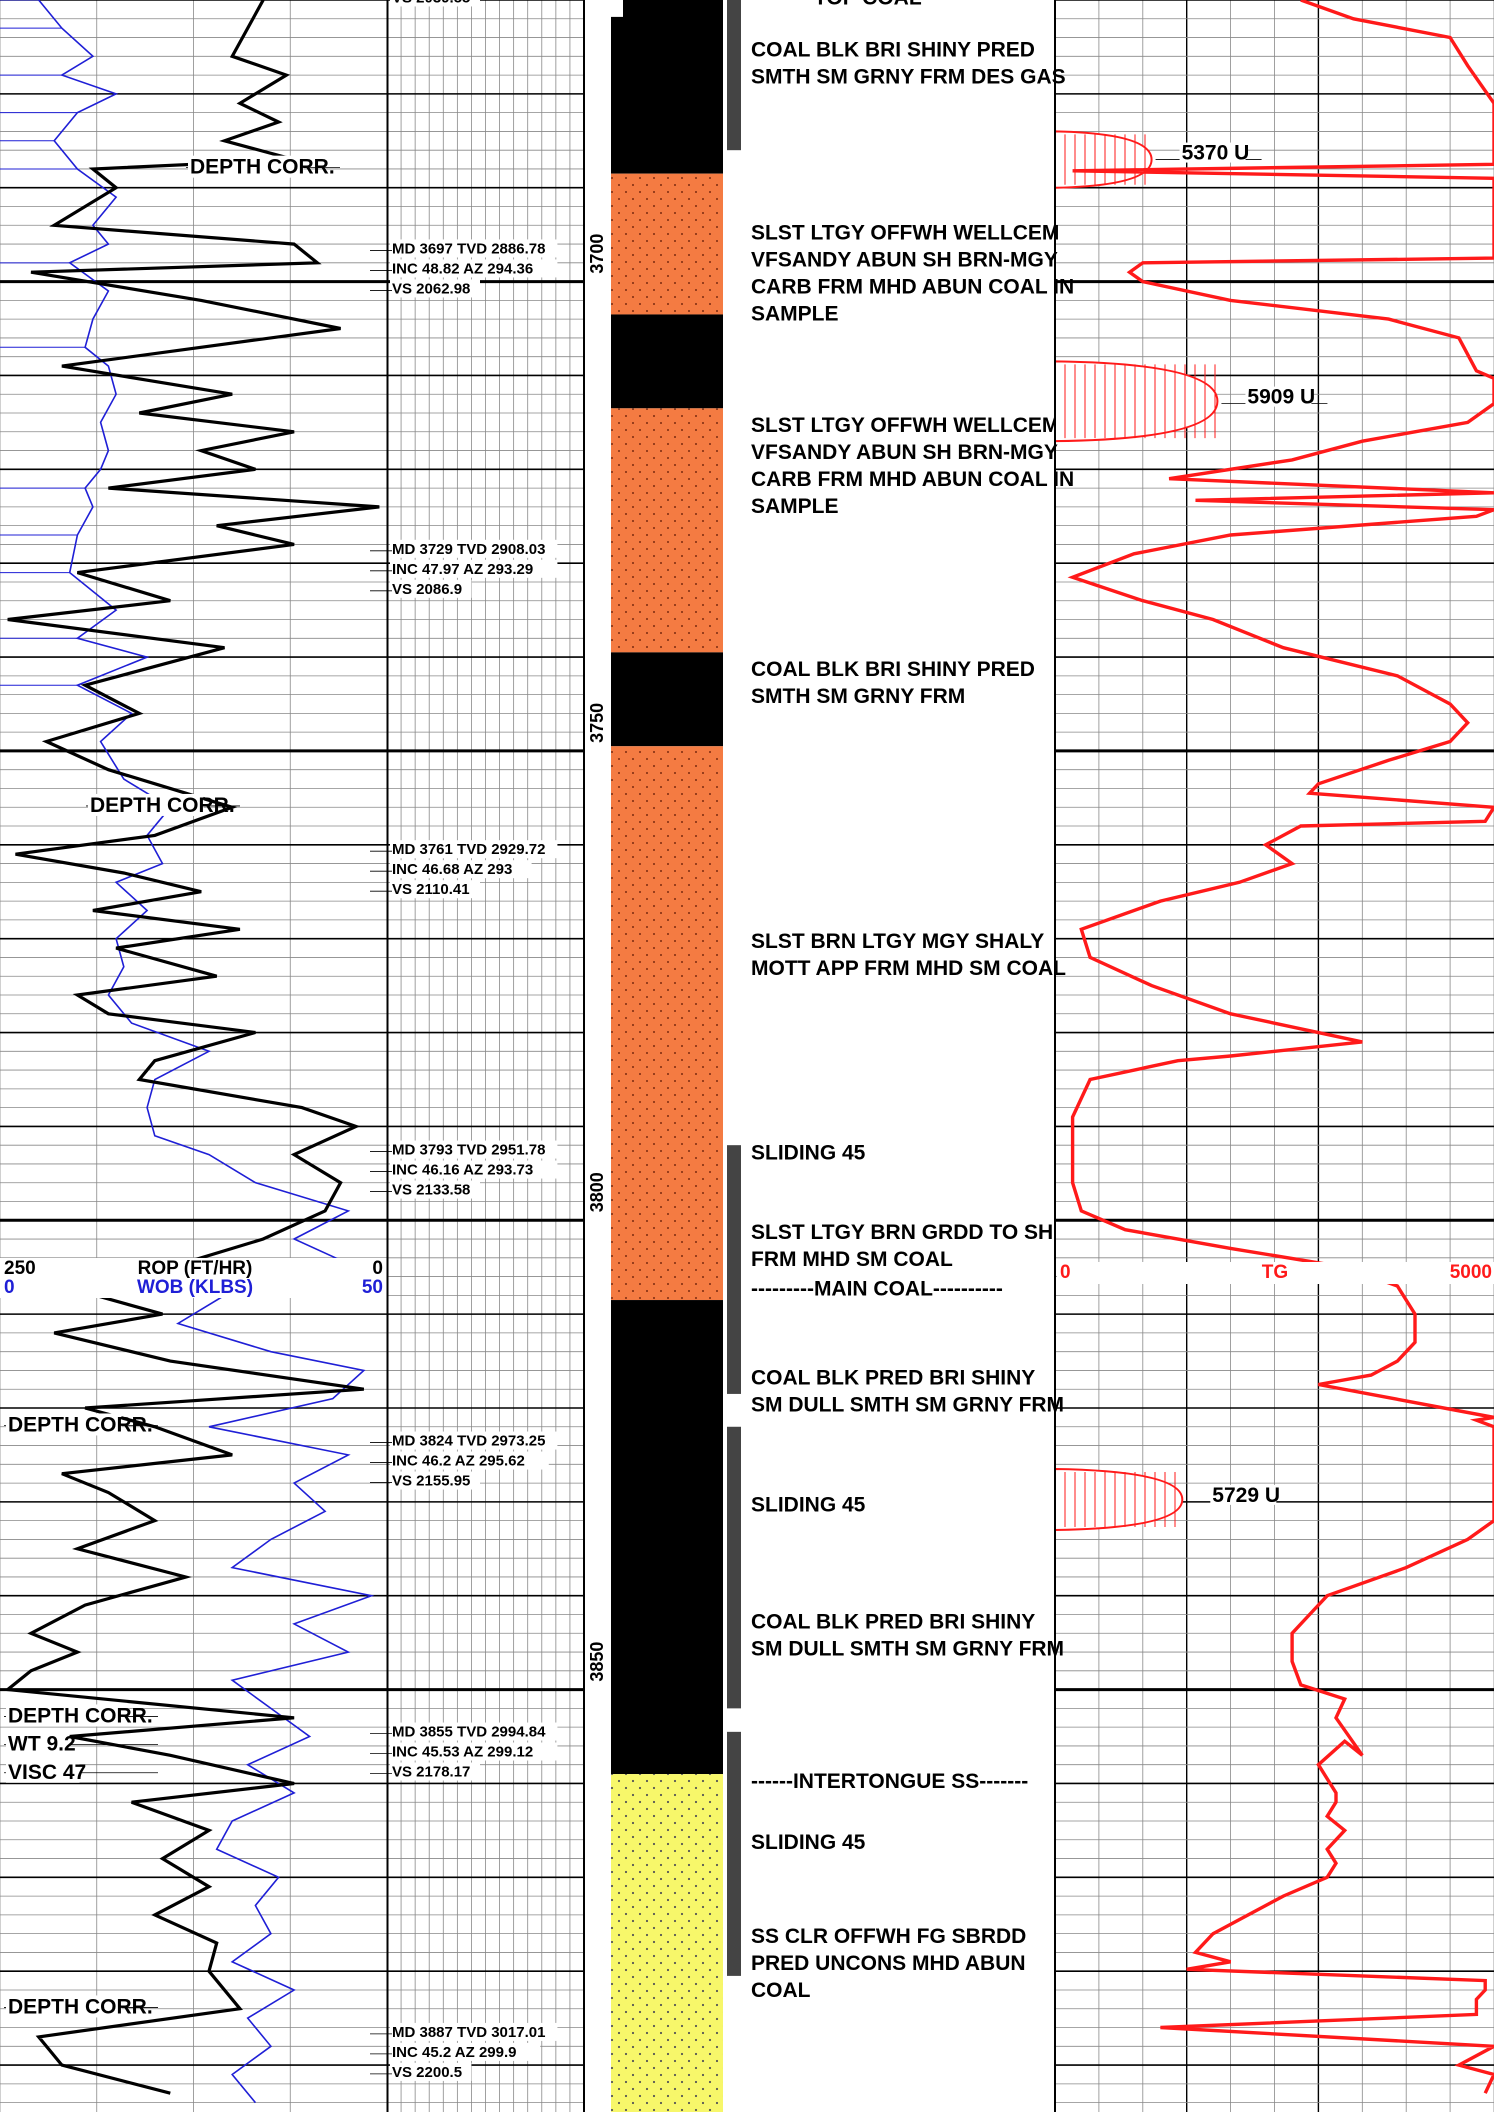 Image resolution: width=1494 pixels, height=2112 pixels. I want to click on rop-scale-max: 0, so click(377, 1268).